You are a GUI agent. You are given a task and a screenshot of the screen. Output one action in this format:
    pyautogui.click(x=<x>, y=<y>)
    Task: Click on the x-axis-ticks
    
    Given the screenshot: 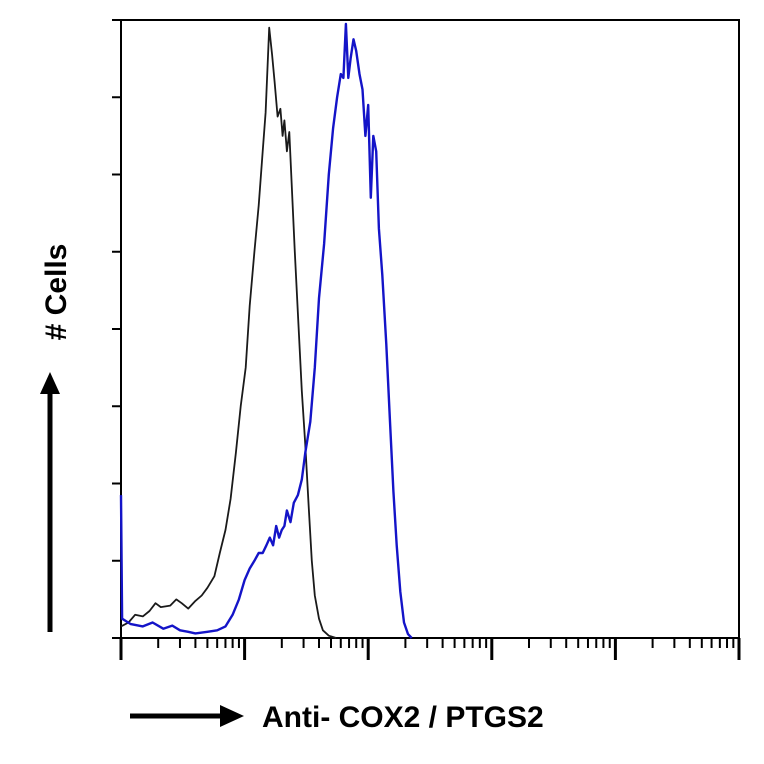 What is the action you would take?
    pyautogui.click(x=430, y=649)
    